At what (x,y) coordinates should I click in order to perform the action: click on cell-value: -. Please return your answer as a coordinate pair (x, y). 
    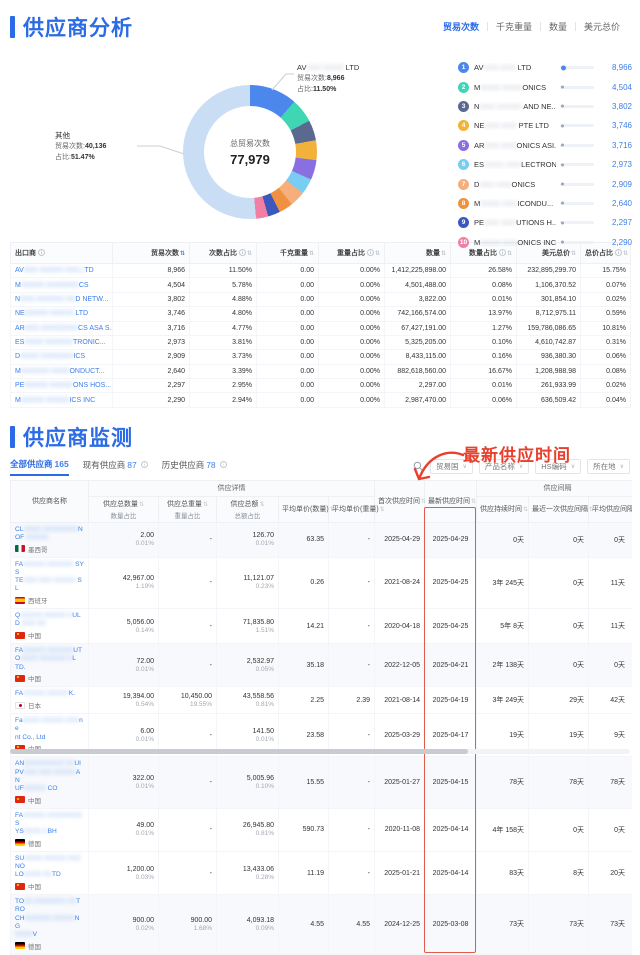
    Looking at the image, I should click on (187, 873).